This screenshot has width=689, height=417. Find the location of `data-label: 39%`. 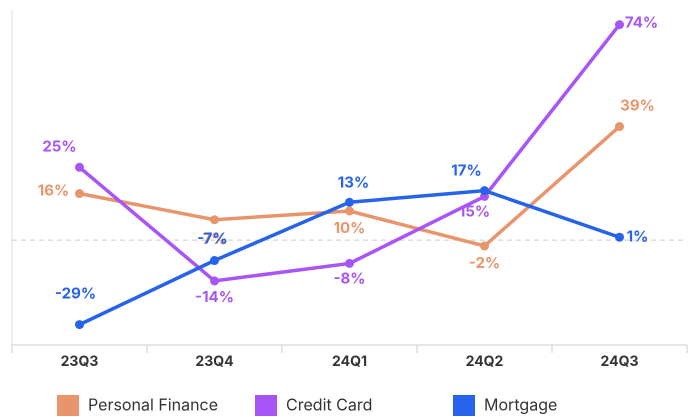

data-label: 39% is located at coordinates (637, 105).